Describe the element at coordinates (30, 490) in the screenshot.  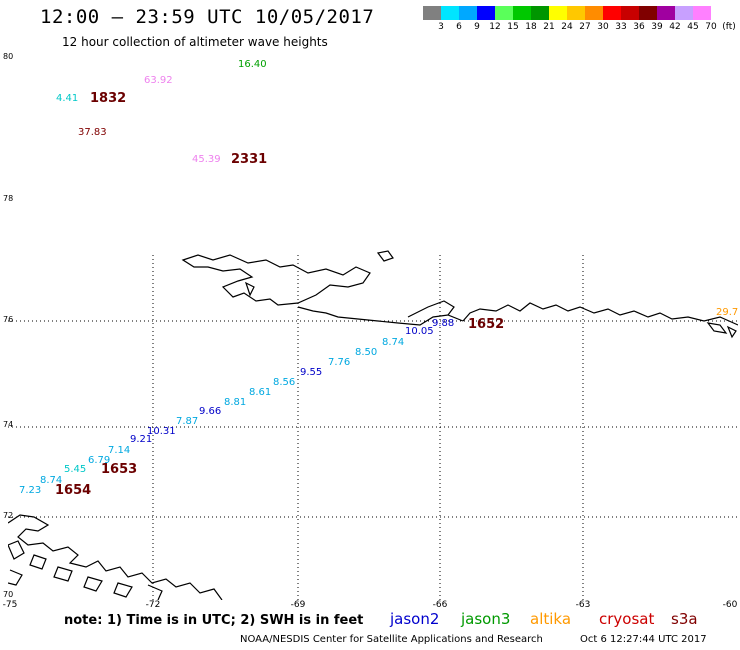
I see `wave-height-label: 7.23` at that location.